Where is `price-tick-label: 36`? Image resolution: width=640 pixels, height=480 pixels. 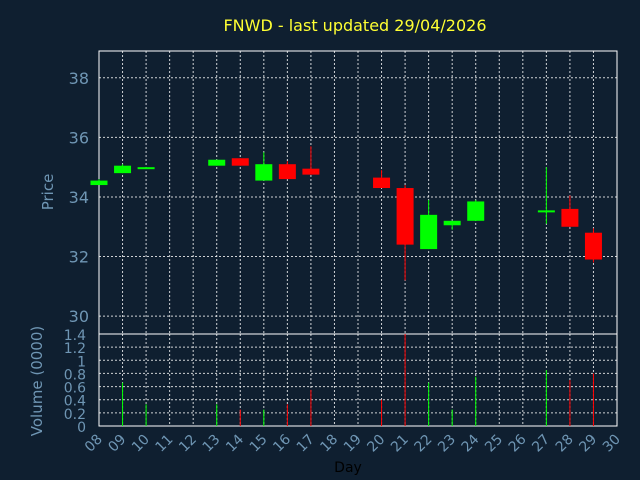
price-tick-label: 36 is located at coordinates (79, 137).